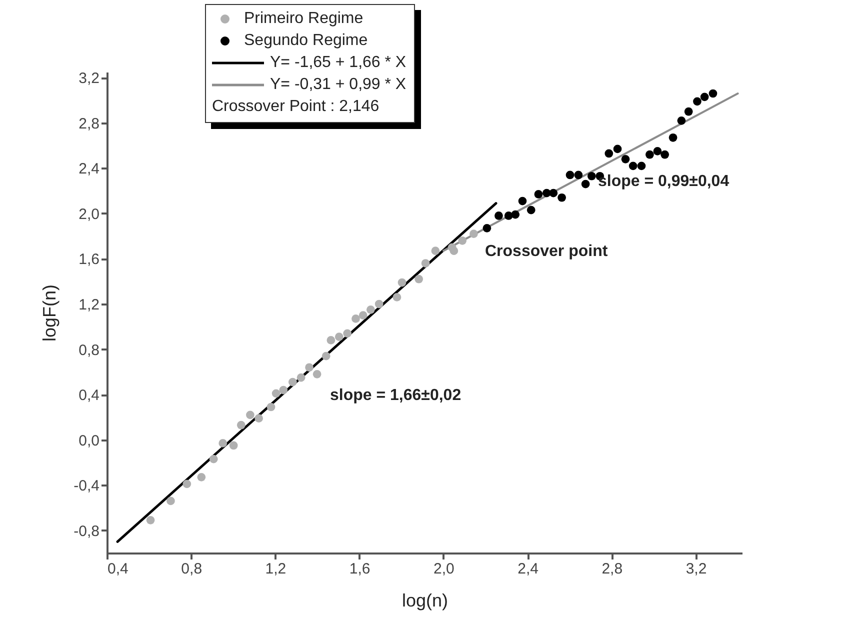  I want to click on annotation: slope = 0,99±0,04, so click(664, 182).